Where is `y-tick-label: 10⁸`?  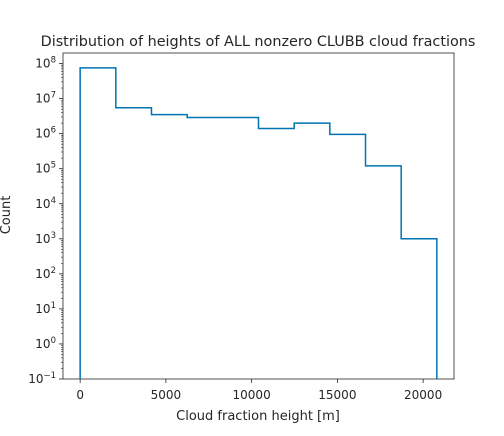 y-tick-label: 10⁸ is located at coordinates (45, 63).